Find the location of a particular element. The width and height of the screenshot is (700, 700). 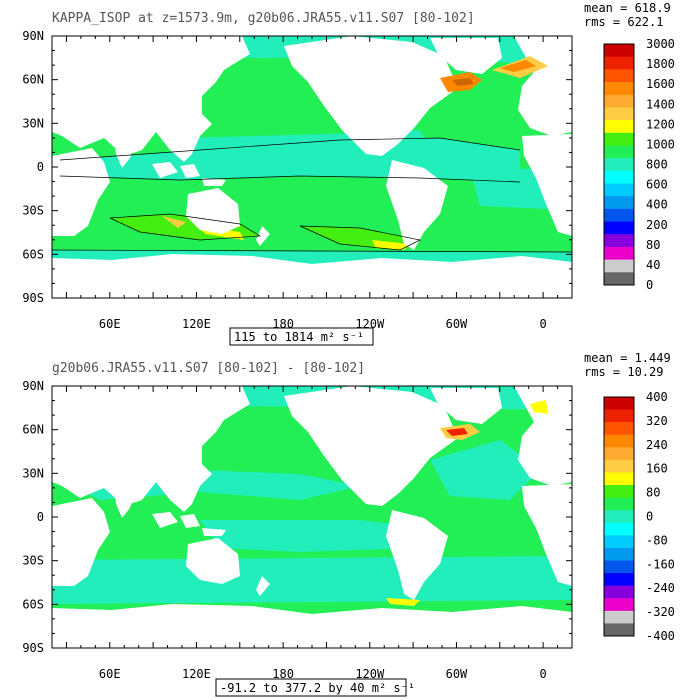

colorbar-label: 40 is located at coordinates (653, 265).